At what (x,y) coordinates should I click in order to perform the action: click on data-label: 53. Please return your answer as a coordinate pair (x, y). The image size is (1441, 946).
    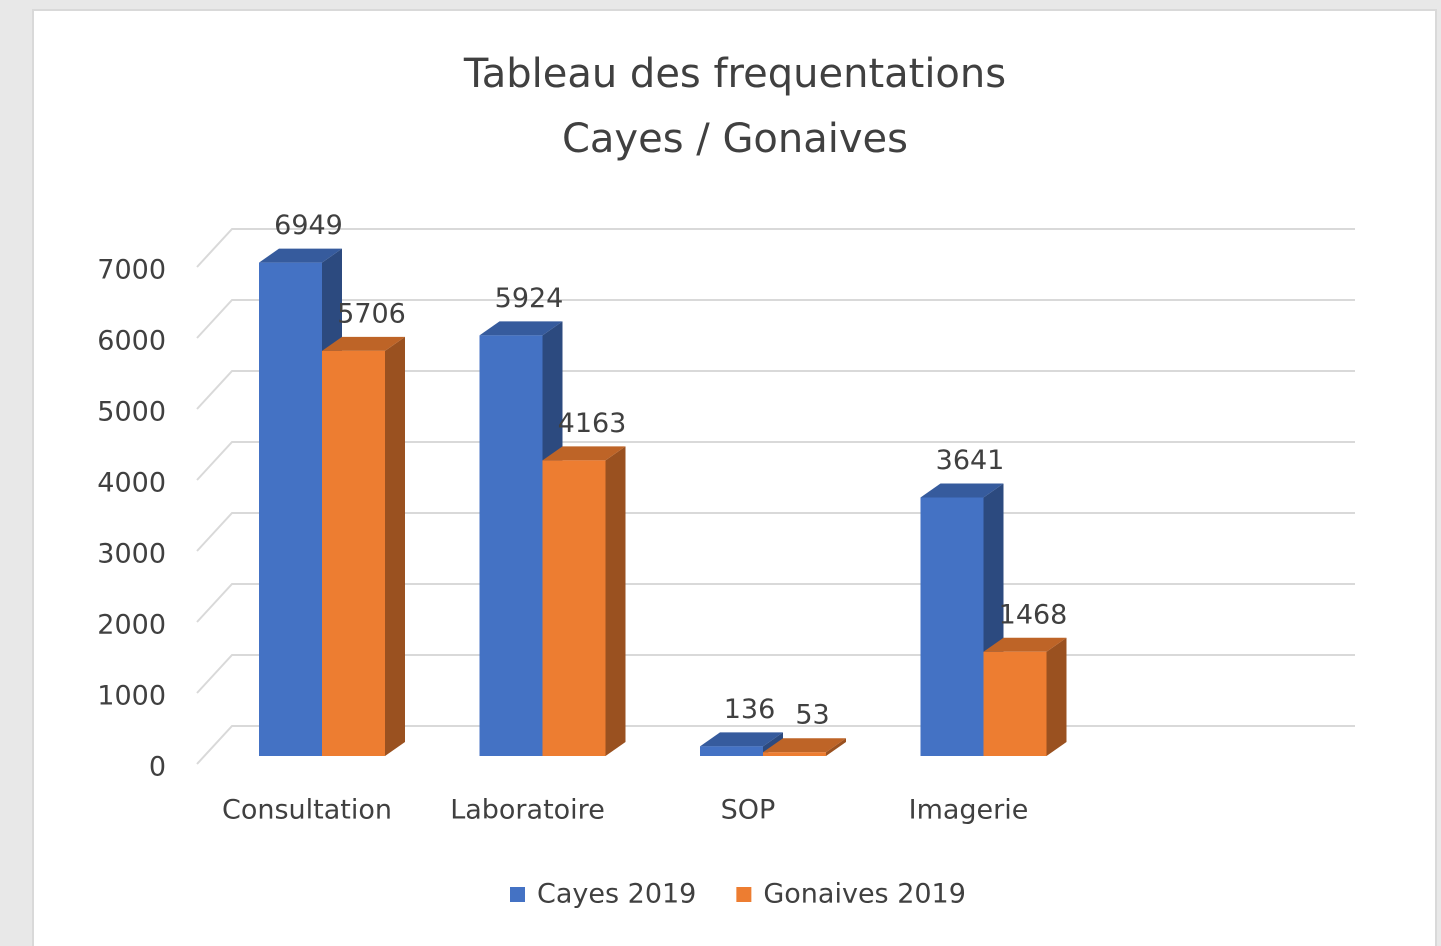
    Looking at the image, I should click on (812, 715).